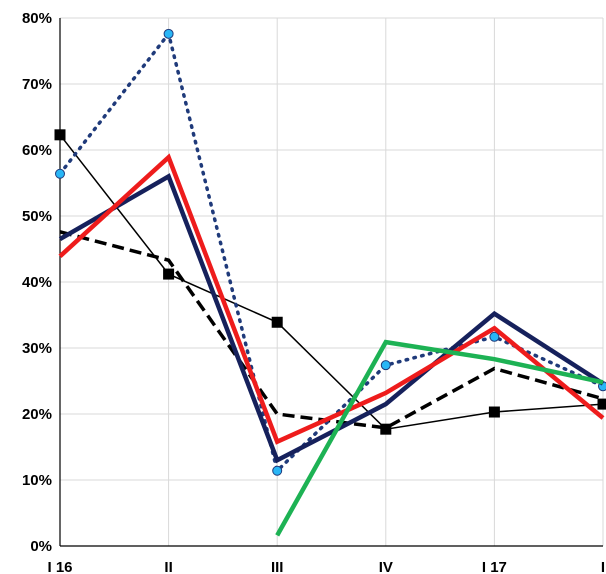  What do you see at coordinates (37, 18) in the screenshot?
I see `y-tick-label: 80%` at bounding box center [37, 18].